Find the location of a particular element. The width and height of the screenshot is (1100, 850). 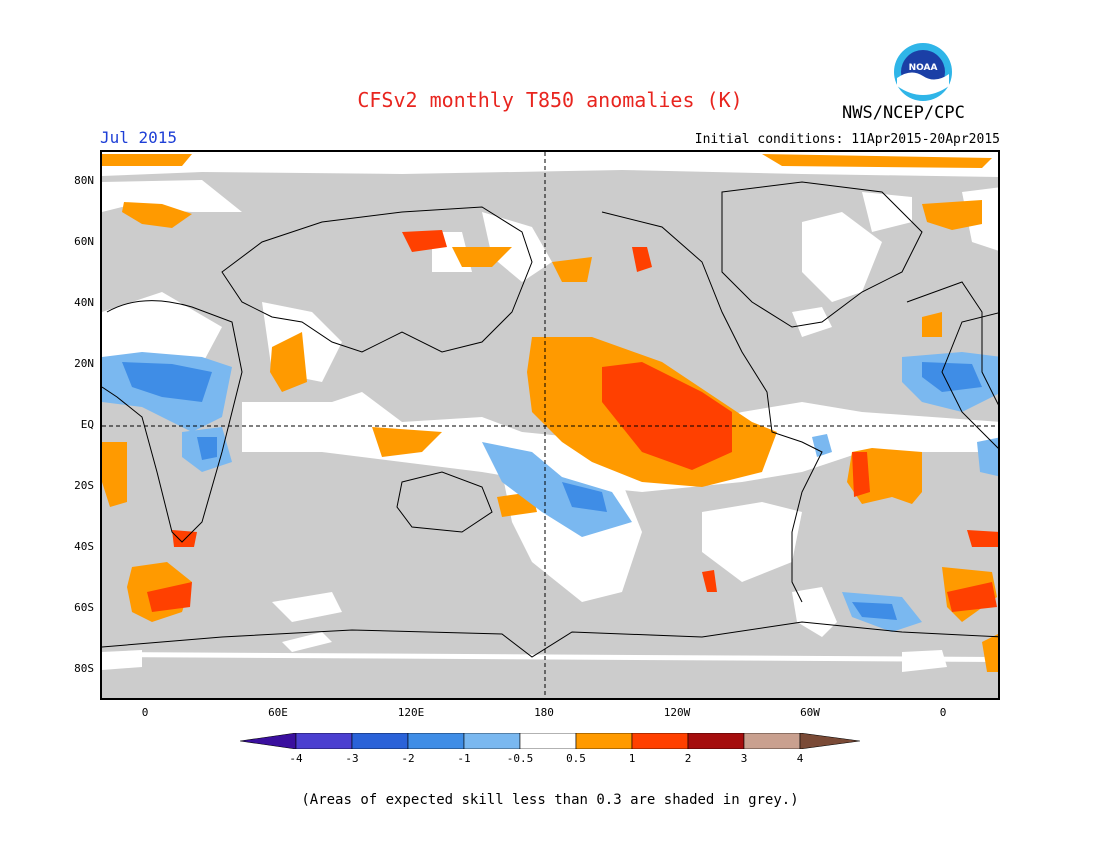

map-title: CFSv2 monthly T850 anomalies (K) is located at coordinates (550, 100).